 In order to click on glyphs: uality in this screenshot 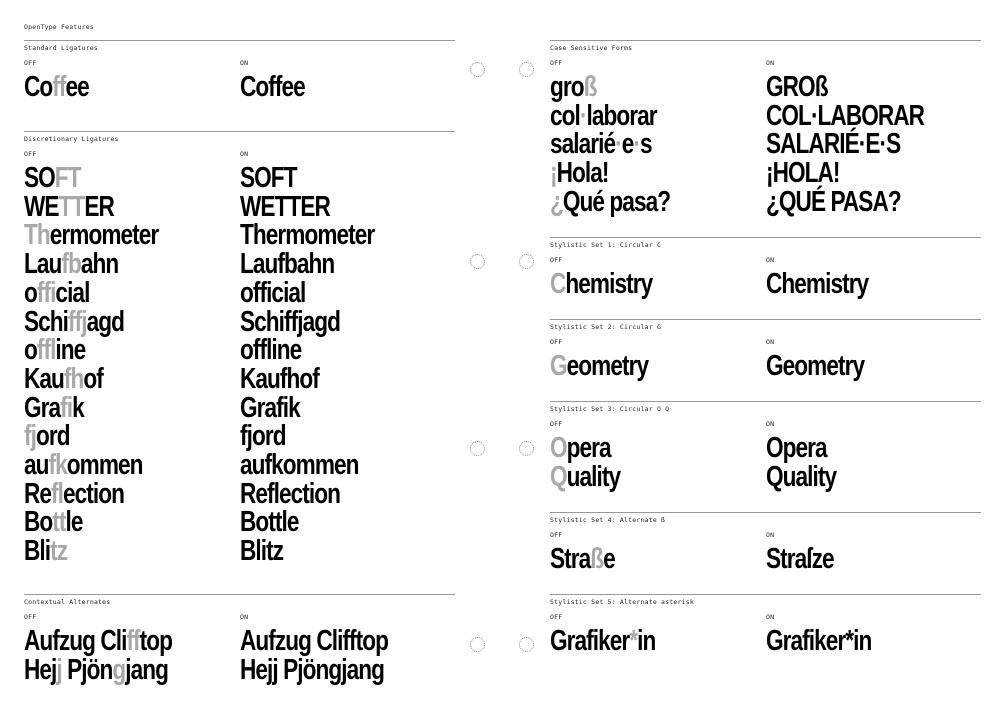, I will do `click(593, 476)`.